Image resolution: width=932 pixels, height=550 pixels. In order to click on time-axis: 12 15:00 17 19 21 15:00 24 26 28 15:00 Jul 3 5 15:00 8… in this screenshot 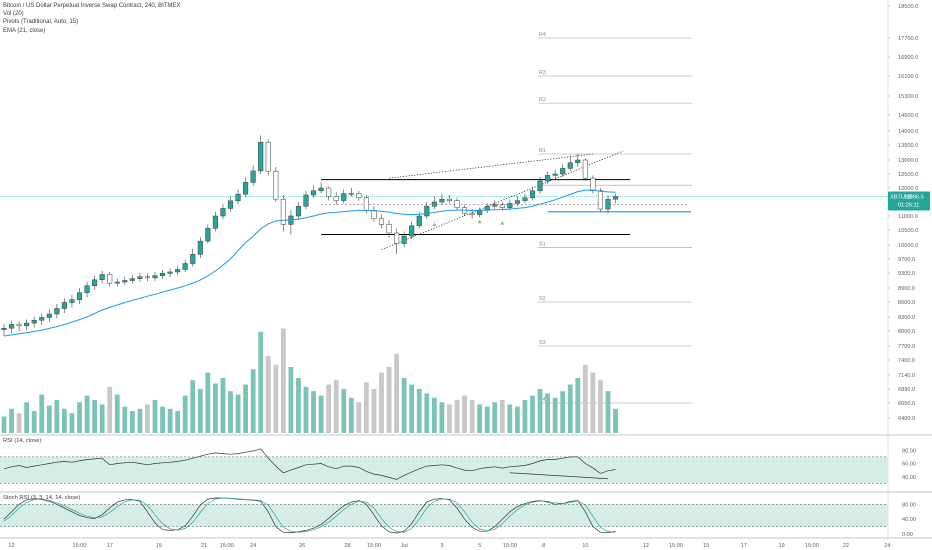, I will do `click(449, 546)`.